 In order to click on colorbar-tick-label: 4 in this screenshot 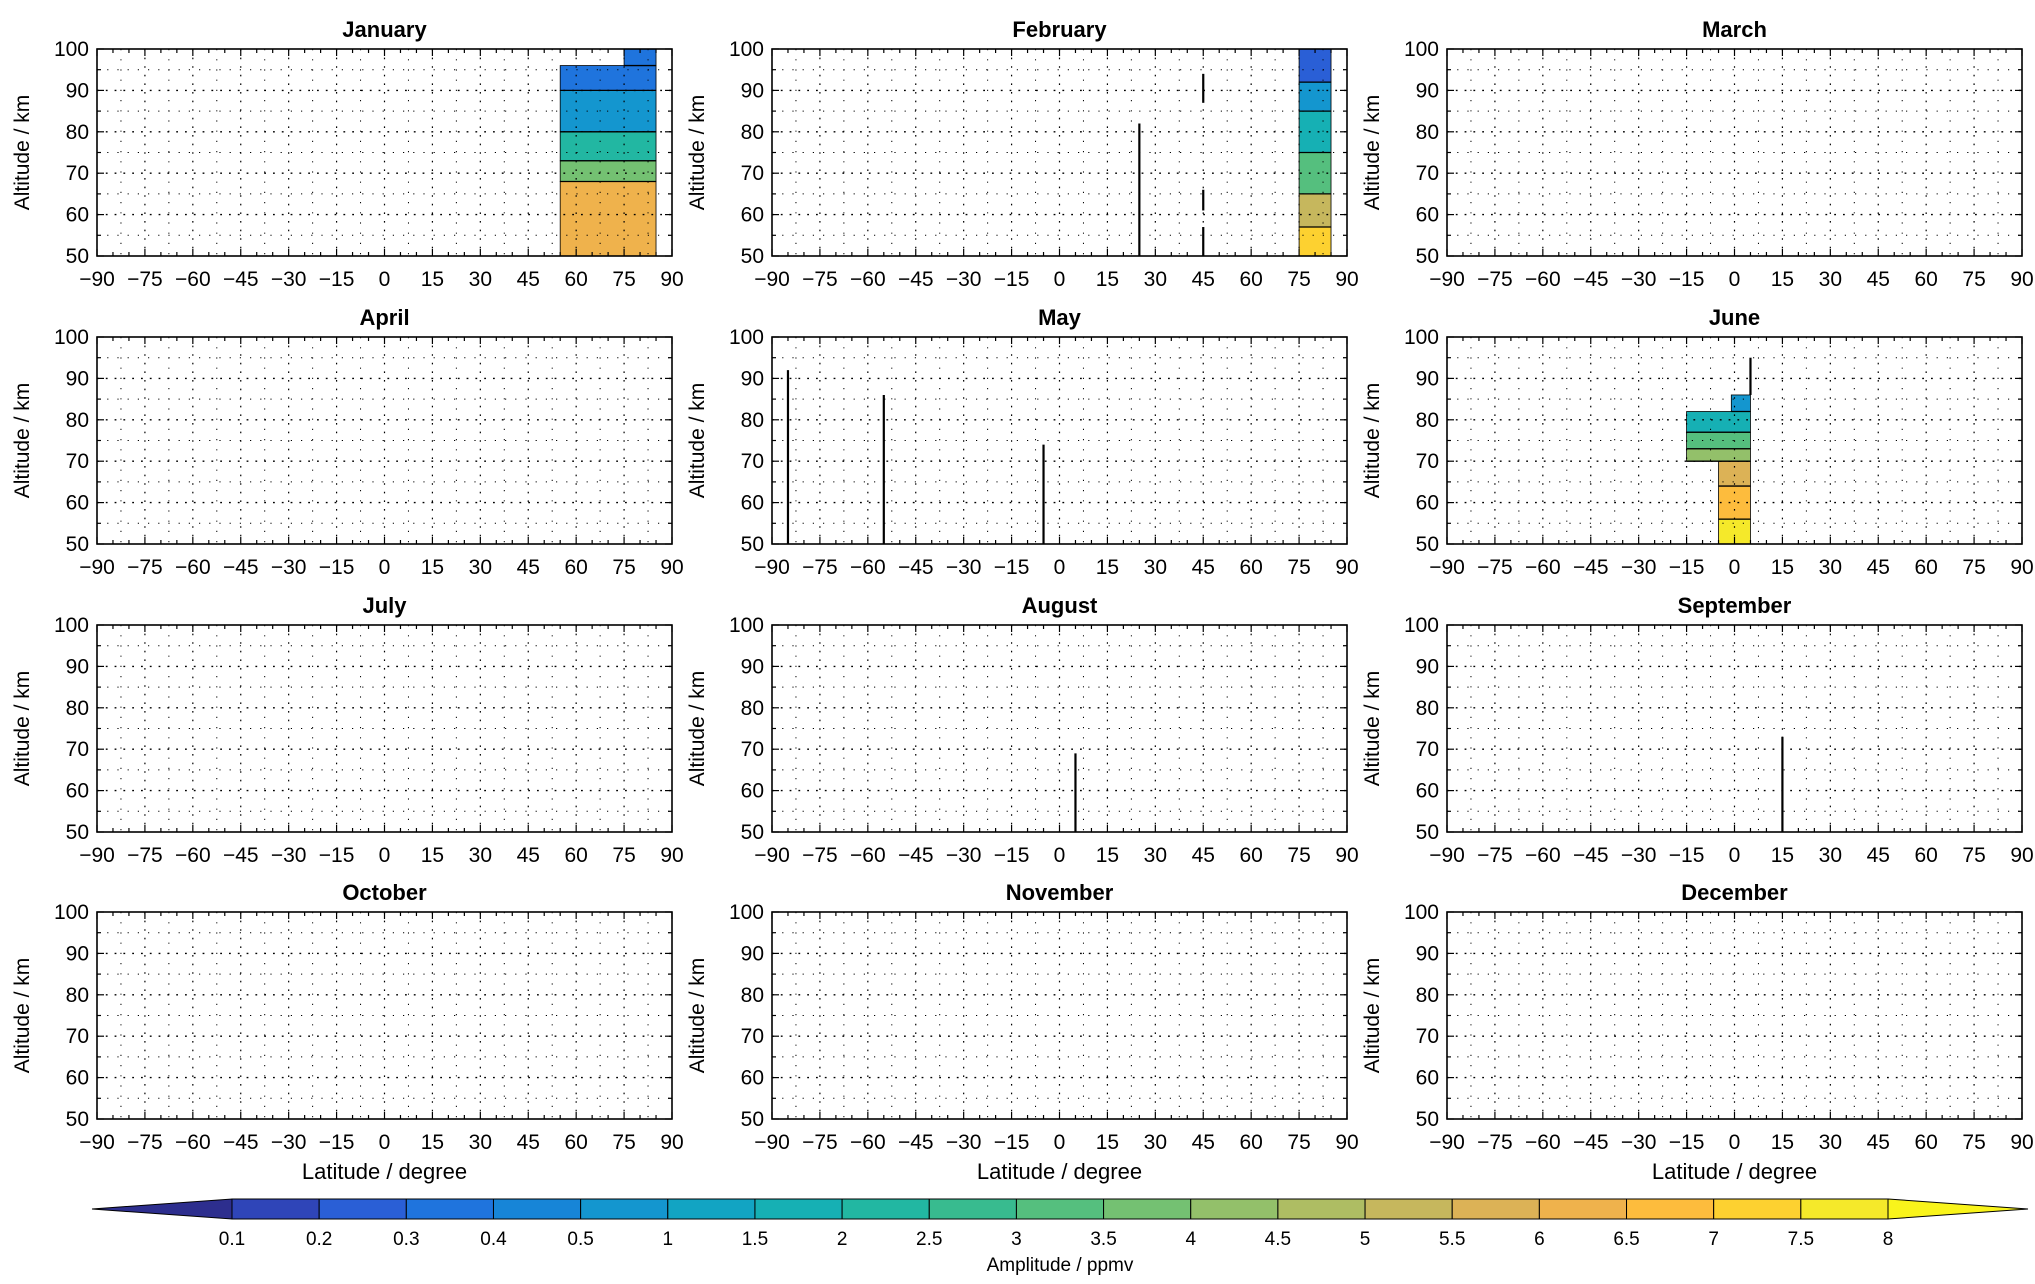, I will do `click(1190, 1239)`.